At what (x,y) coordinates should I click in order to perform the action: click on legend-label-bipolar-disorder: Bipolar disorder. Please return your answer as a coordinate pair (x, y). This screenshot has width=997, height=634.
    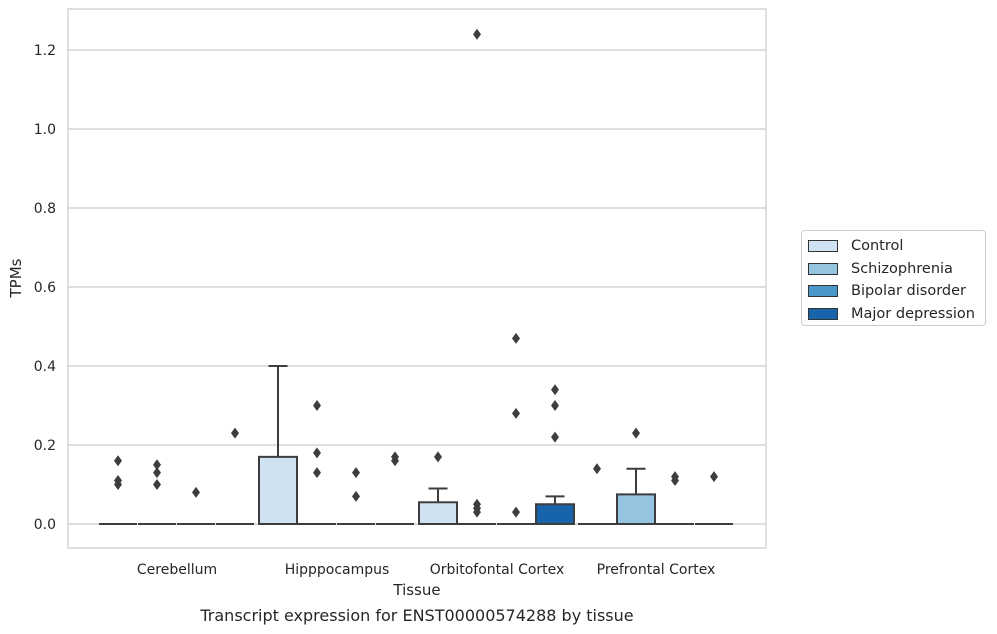
    Looking at the image, I should click on (908, 291).